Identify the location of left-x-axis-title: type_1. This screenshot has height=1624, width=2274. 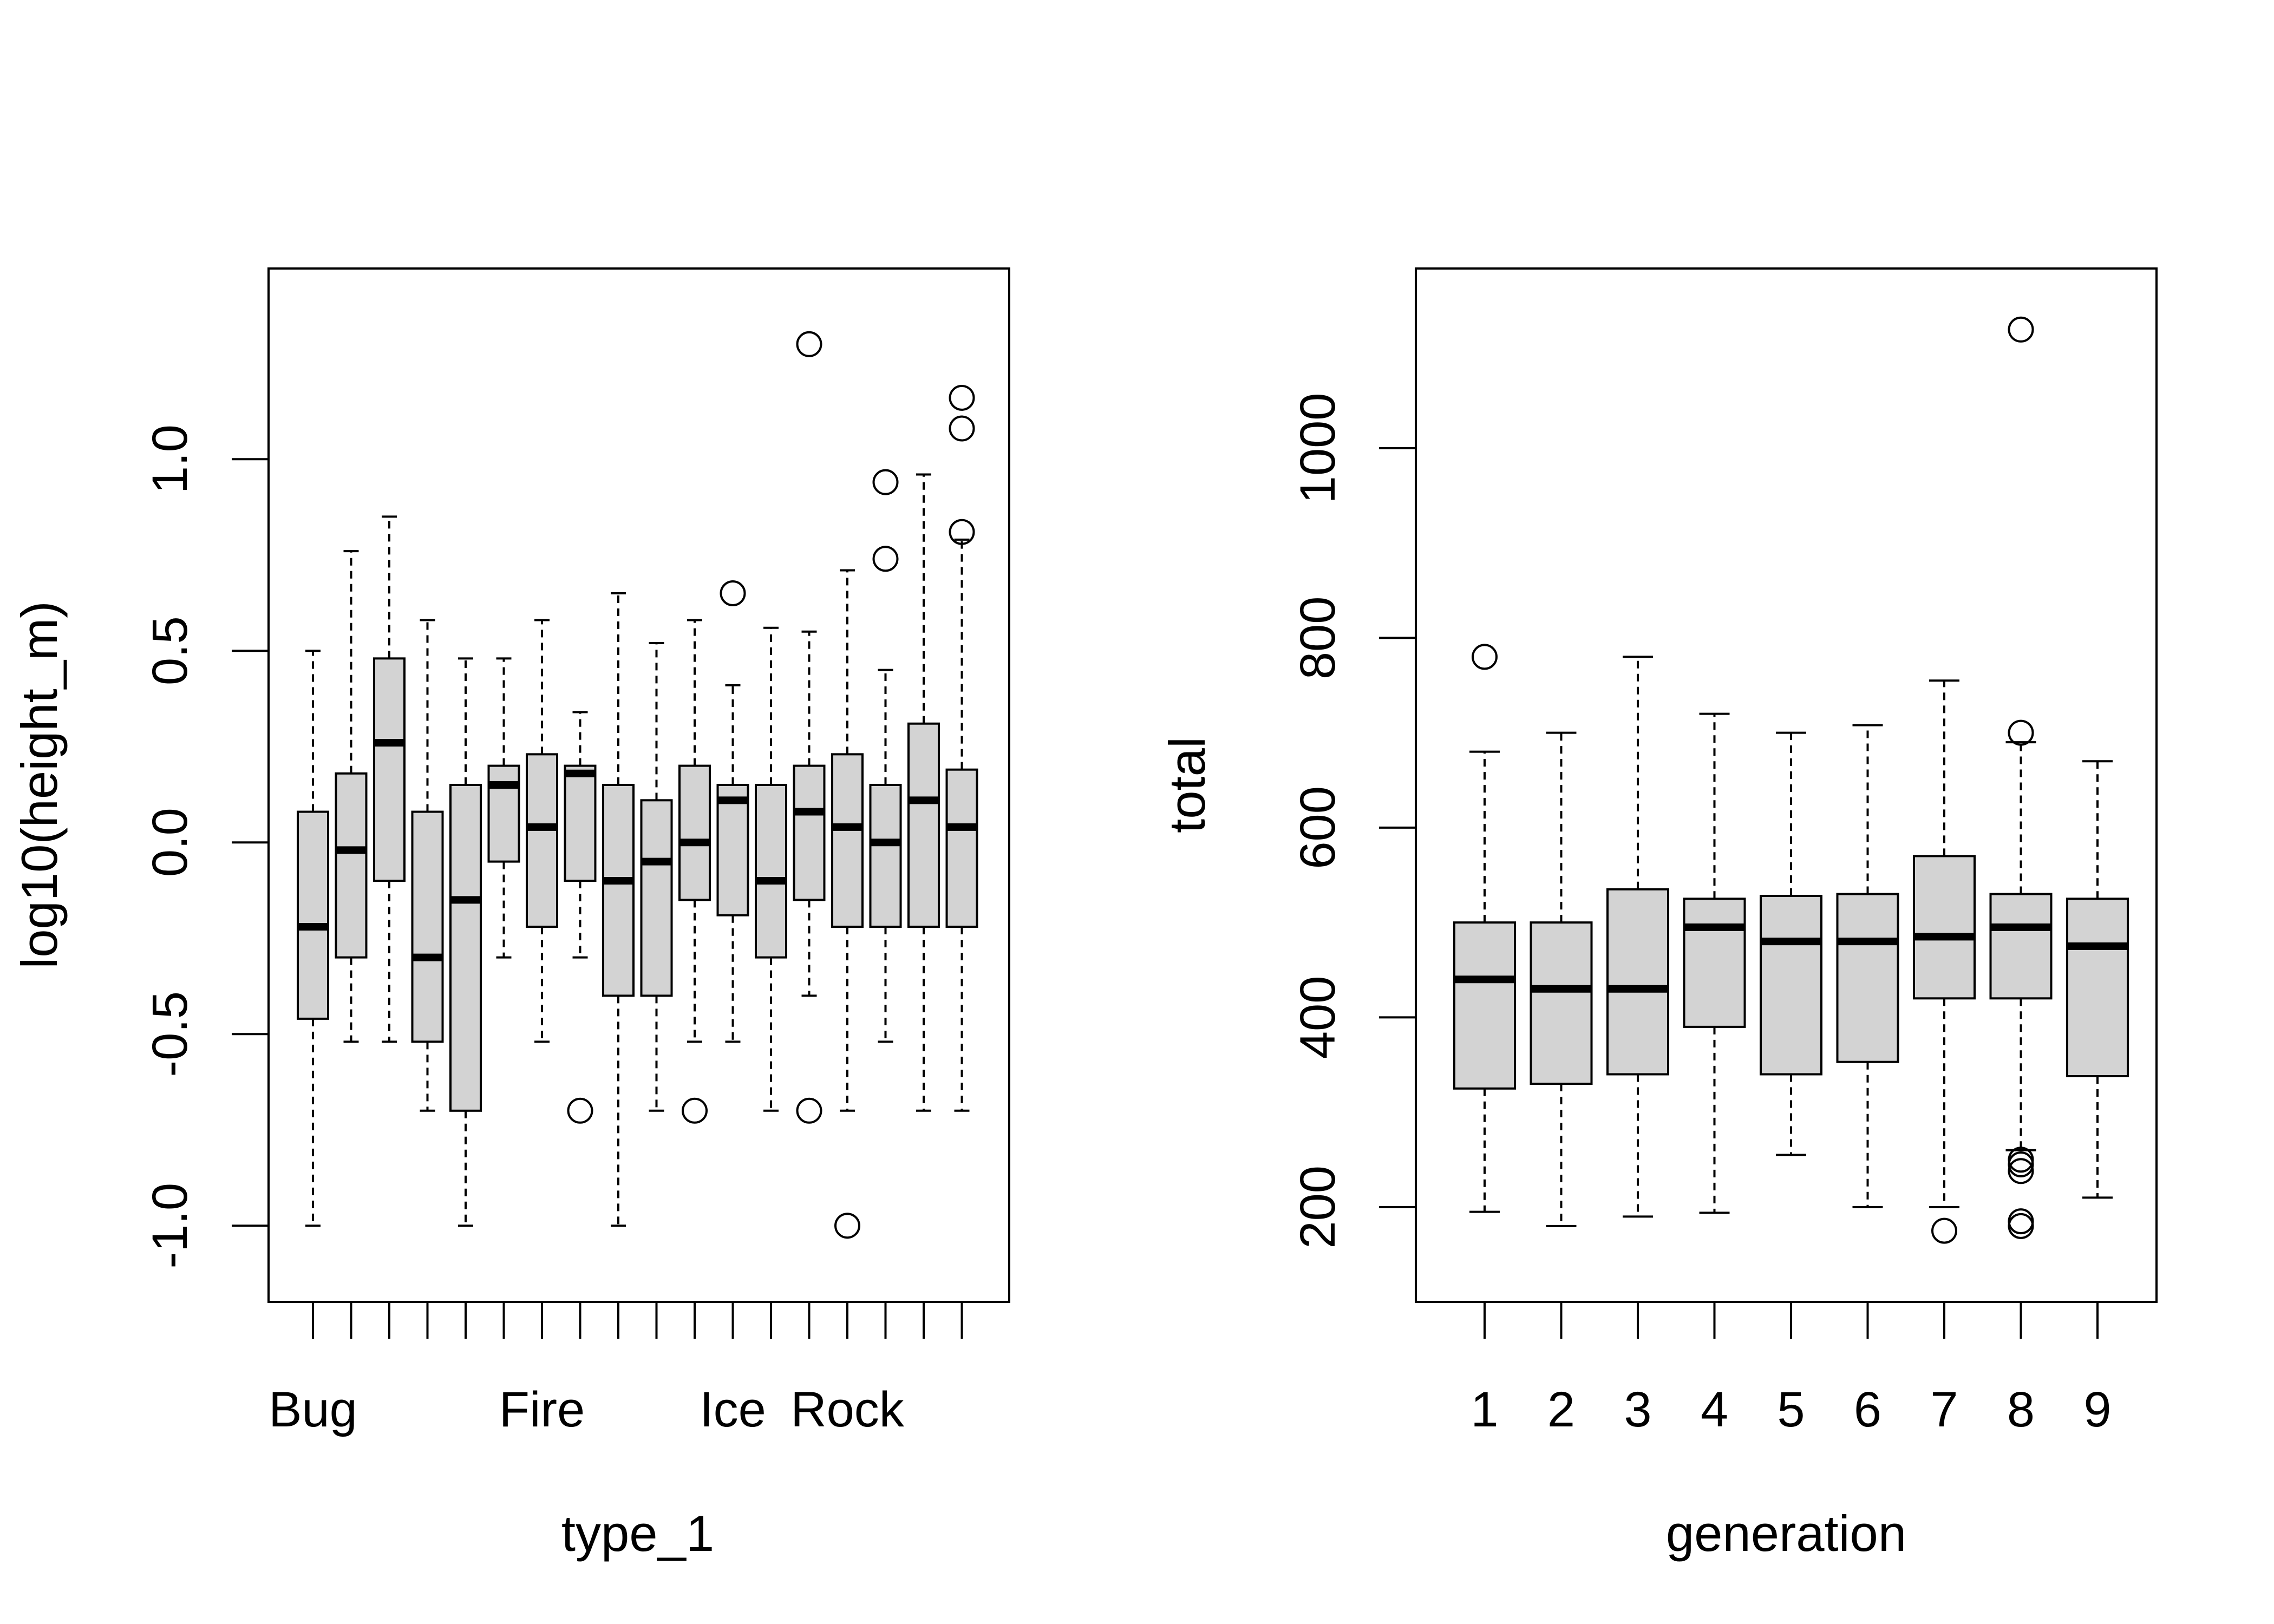
(637, 1533).